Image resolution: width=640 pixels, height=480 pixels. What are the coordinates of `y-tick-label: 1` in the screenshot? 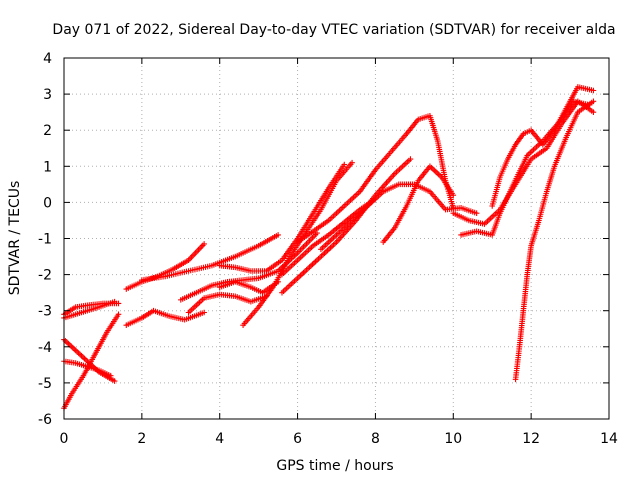 It's located at (47, 167).